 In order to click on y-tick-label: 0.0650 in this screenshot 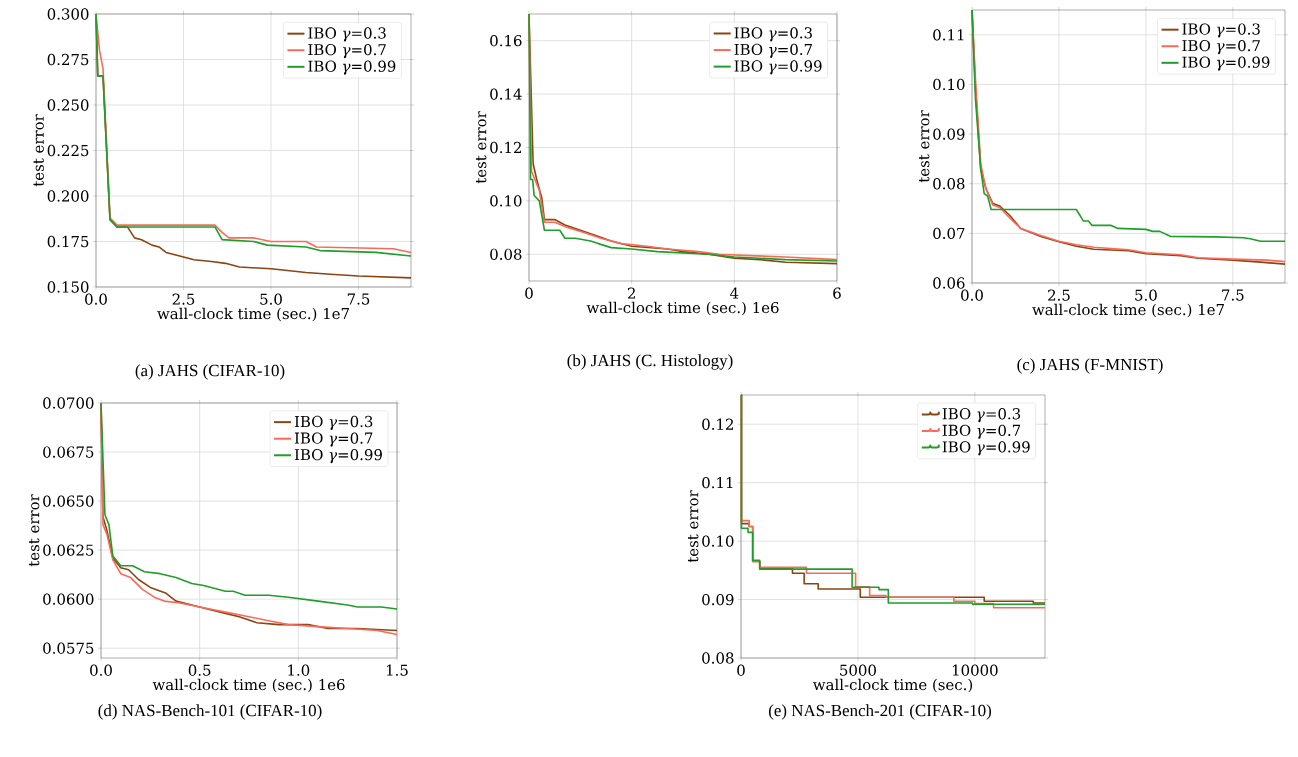, I will do `click(68, 501)`.